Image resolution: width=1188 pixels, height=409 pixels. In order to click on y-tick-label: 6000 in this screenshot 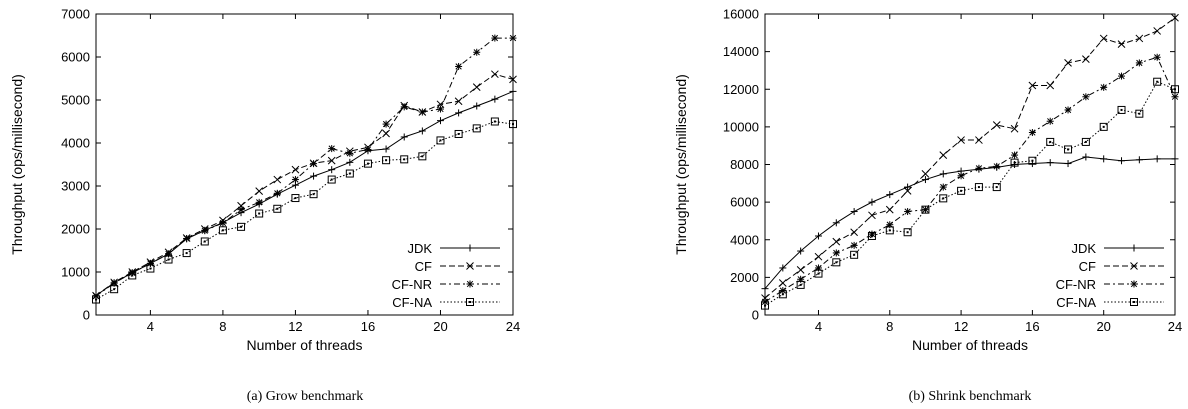, I will do `click(75, 57)`.